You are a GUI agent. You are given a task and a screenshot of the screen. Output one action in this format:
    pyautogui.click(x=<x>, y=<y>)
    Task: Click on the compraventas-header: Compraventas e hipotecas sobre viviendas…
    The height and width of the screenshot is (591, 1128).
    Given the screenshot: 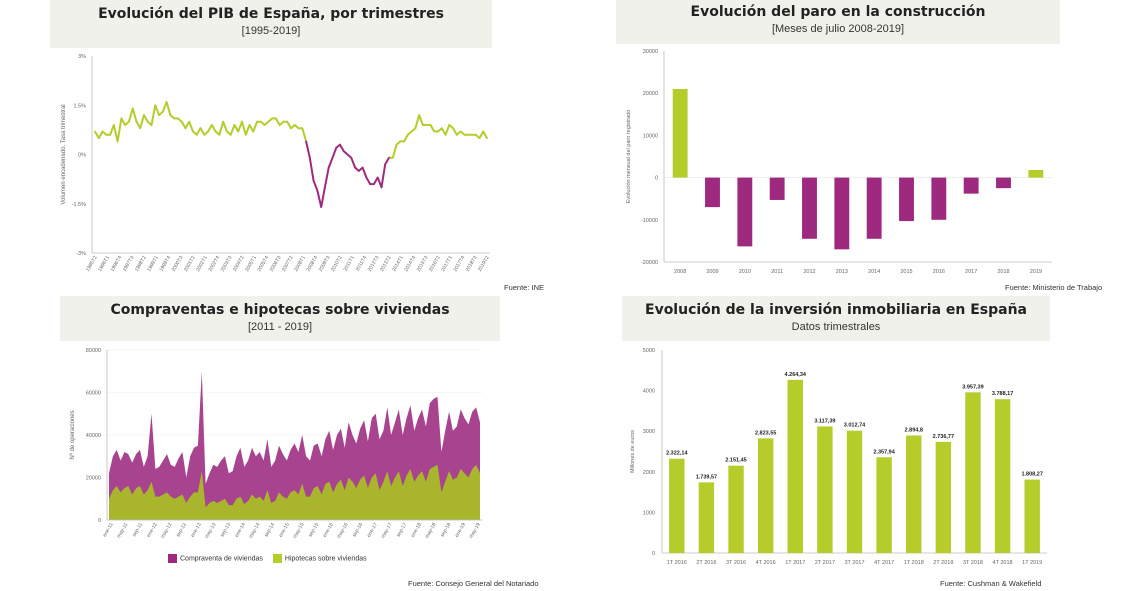 What is the action you would take?
    pyautogui.click(x=280, y=318)
    